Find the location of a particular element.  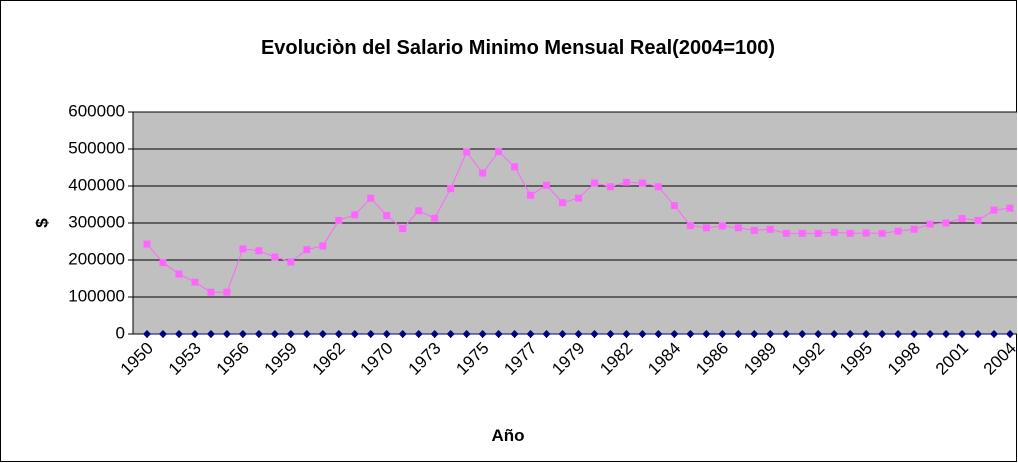

x-axis-title: Año is located at coordinates (507, 435).